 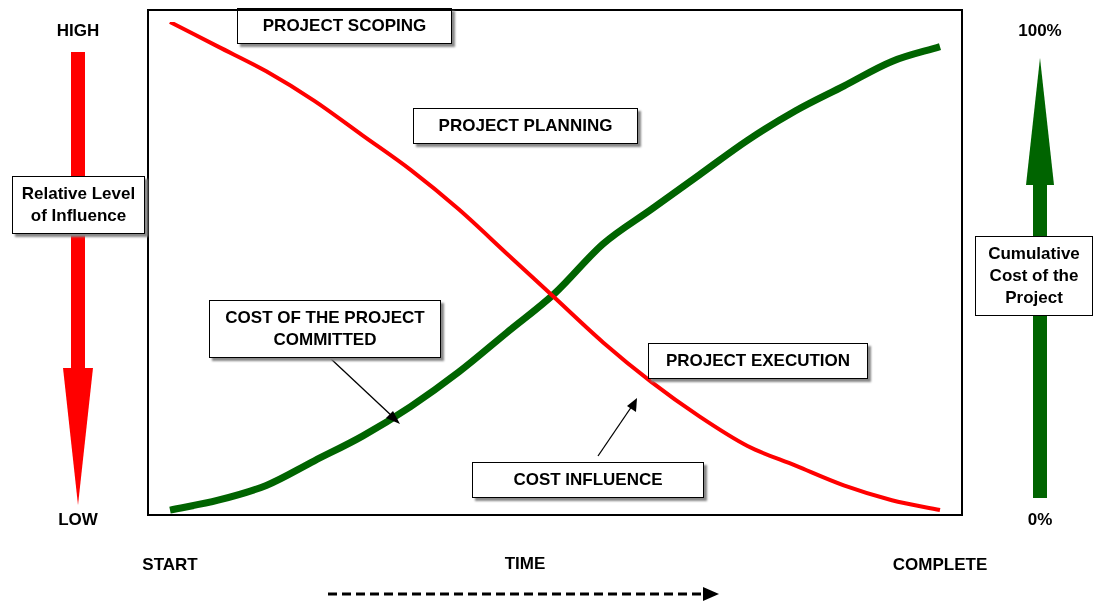 What do you see at coordinates (78, 31) in the screenshot?
I see `text: HIGH` at bounding box center [78, 31].